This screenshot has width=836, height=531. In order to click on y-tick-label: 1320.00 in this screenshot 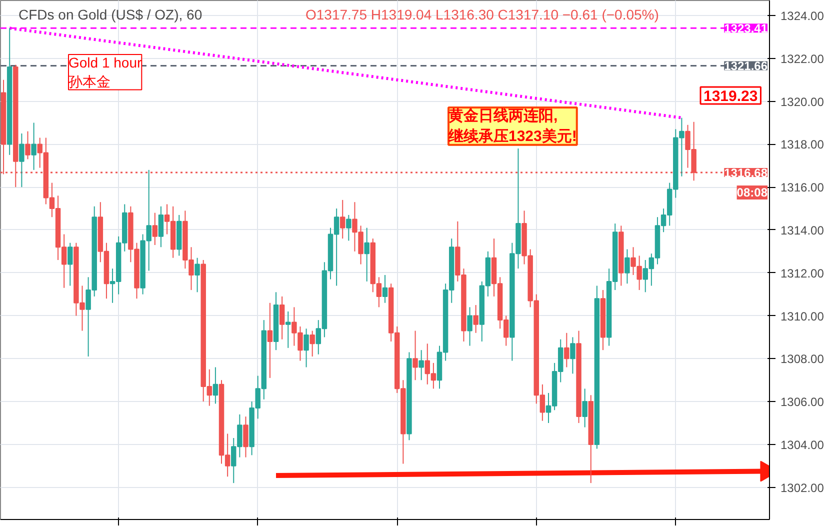, I will do `click(802, 101)`.